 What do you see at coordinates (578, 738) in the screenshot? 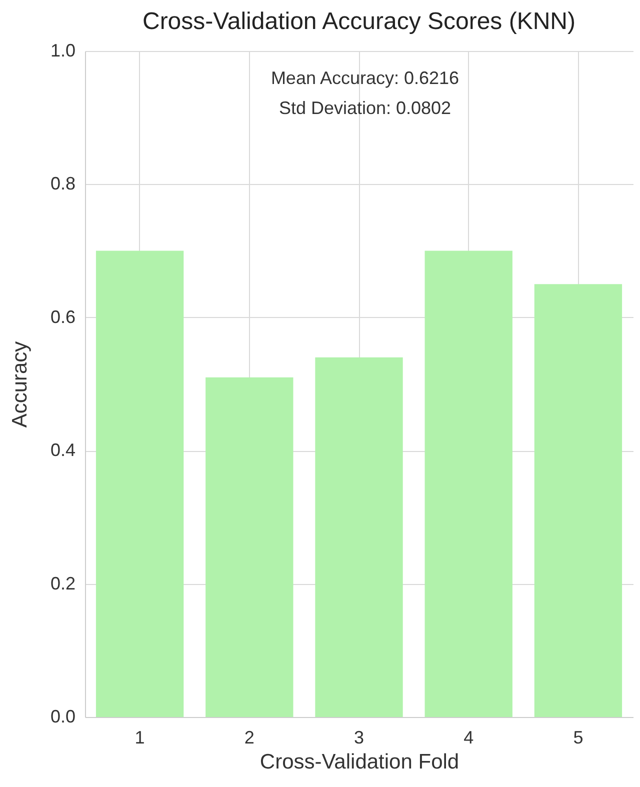
I see `x-tick-label: 5` at bounding box center [578, 738].